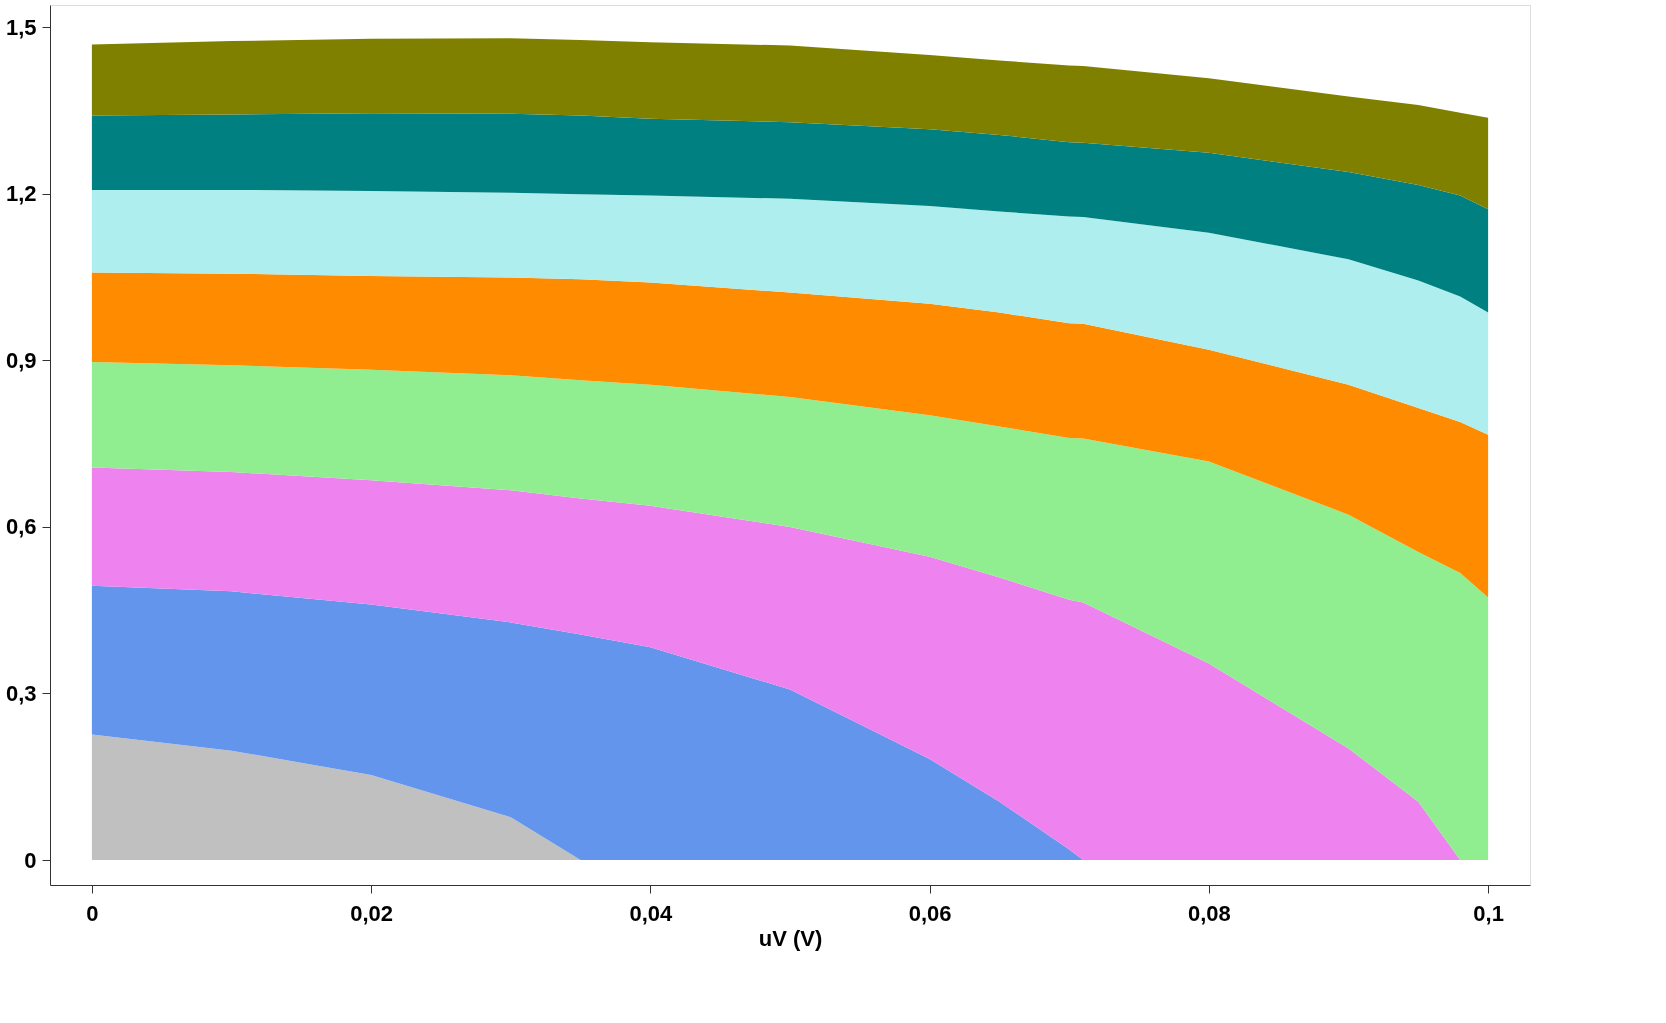 The height and width of the screenshot is (1023, 1666). I want to click on y-tick-label: 1,5, so click(21, 27).